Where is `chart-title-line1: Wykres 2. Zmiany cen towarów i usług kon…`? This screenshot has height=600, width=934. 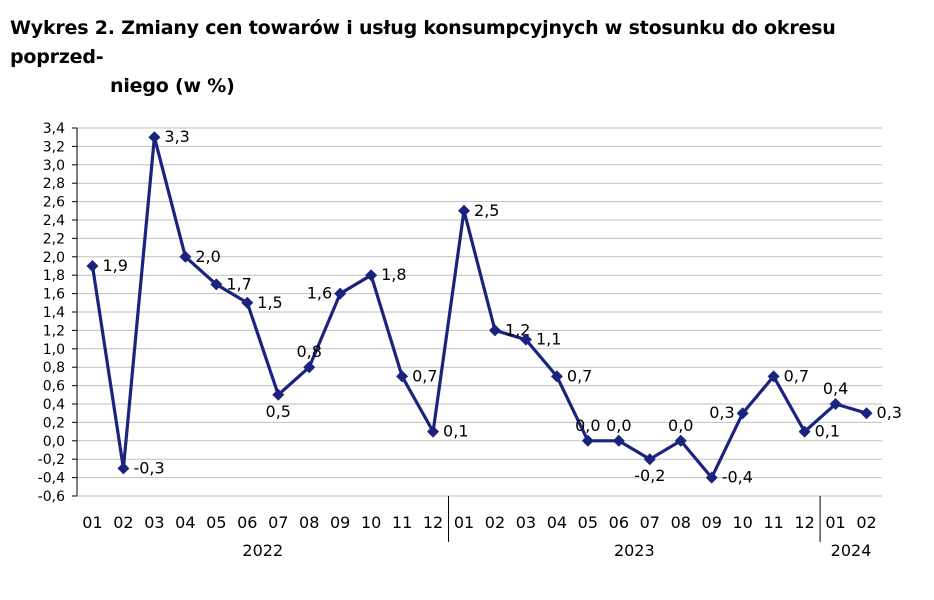 chart-title-line1: Wykres 2. Zmiany cen towarów i usług kon… is located at coordinates (423, 42).